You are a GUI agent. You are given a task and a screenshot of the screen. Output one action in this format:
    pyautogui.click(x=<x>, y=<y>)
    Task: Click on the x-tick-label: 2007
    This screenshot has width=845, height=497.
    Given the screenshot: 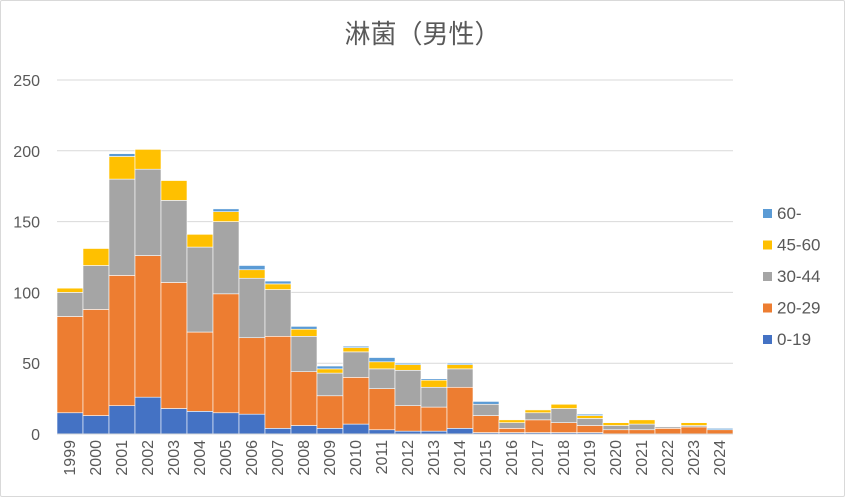 What is the action you would take?
    pyautogui.click(x=278, y=458)
    